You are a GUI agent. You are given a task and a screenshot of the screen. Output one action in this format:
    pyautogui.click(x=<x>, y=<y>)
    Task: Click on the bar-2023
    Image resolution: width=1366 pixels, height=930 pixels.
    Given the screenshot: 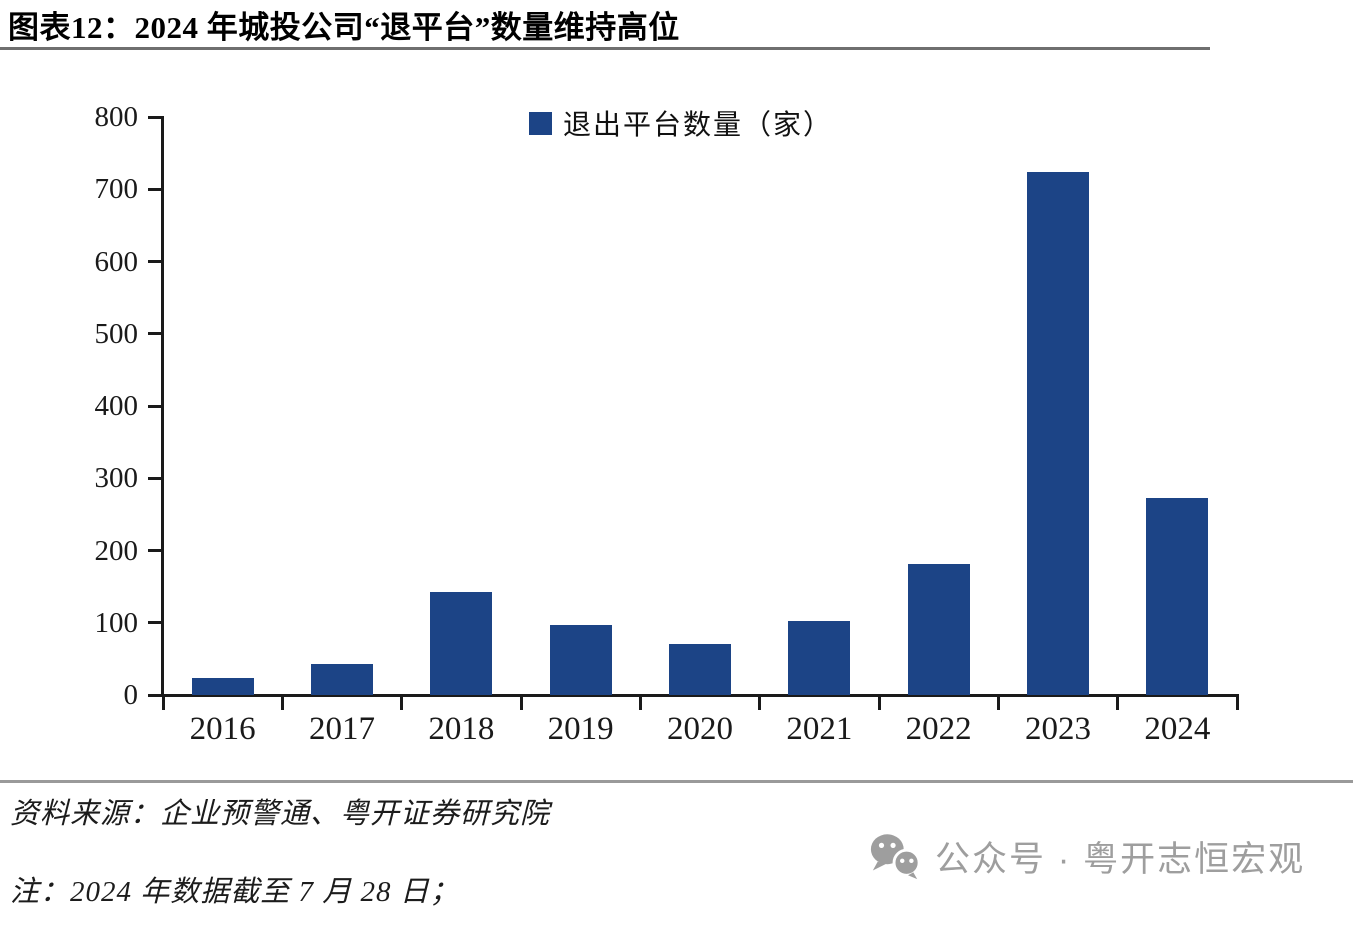 What is the action you would take?
    pyautogui.click(x=1058, y=433)
    